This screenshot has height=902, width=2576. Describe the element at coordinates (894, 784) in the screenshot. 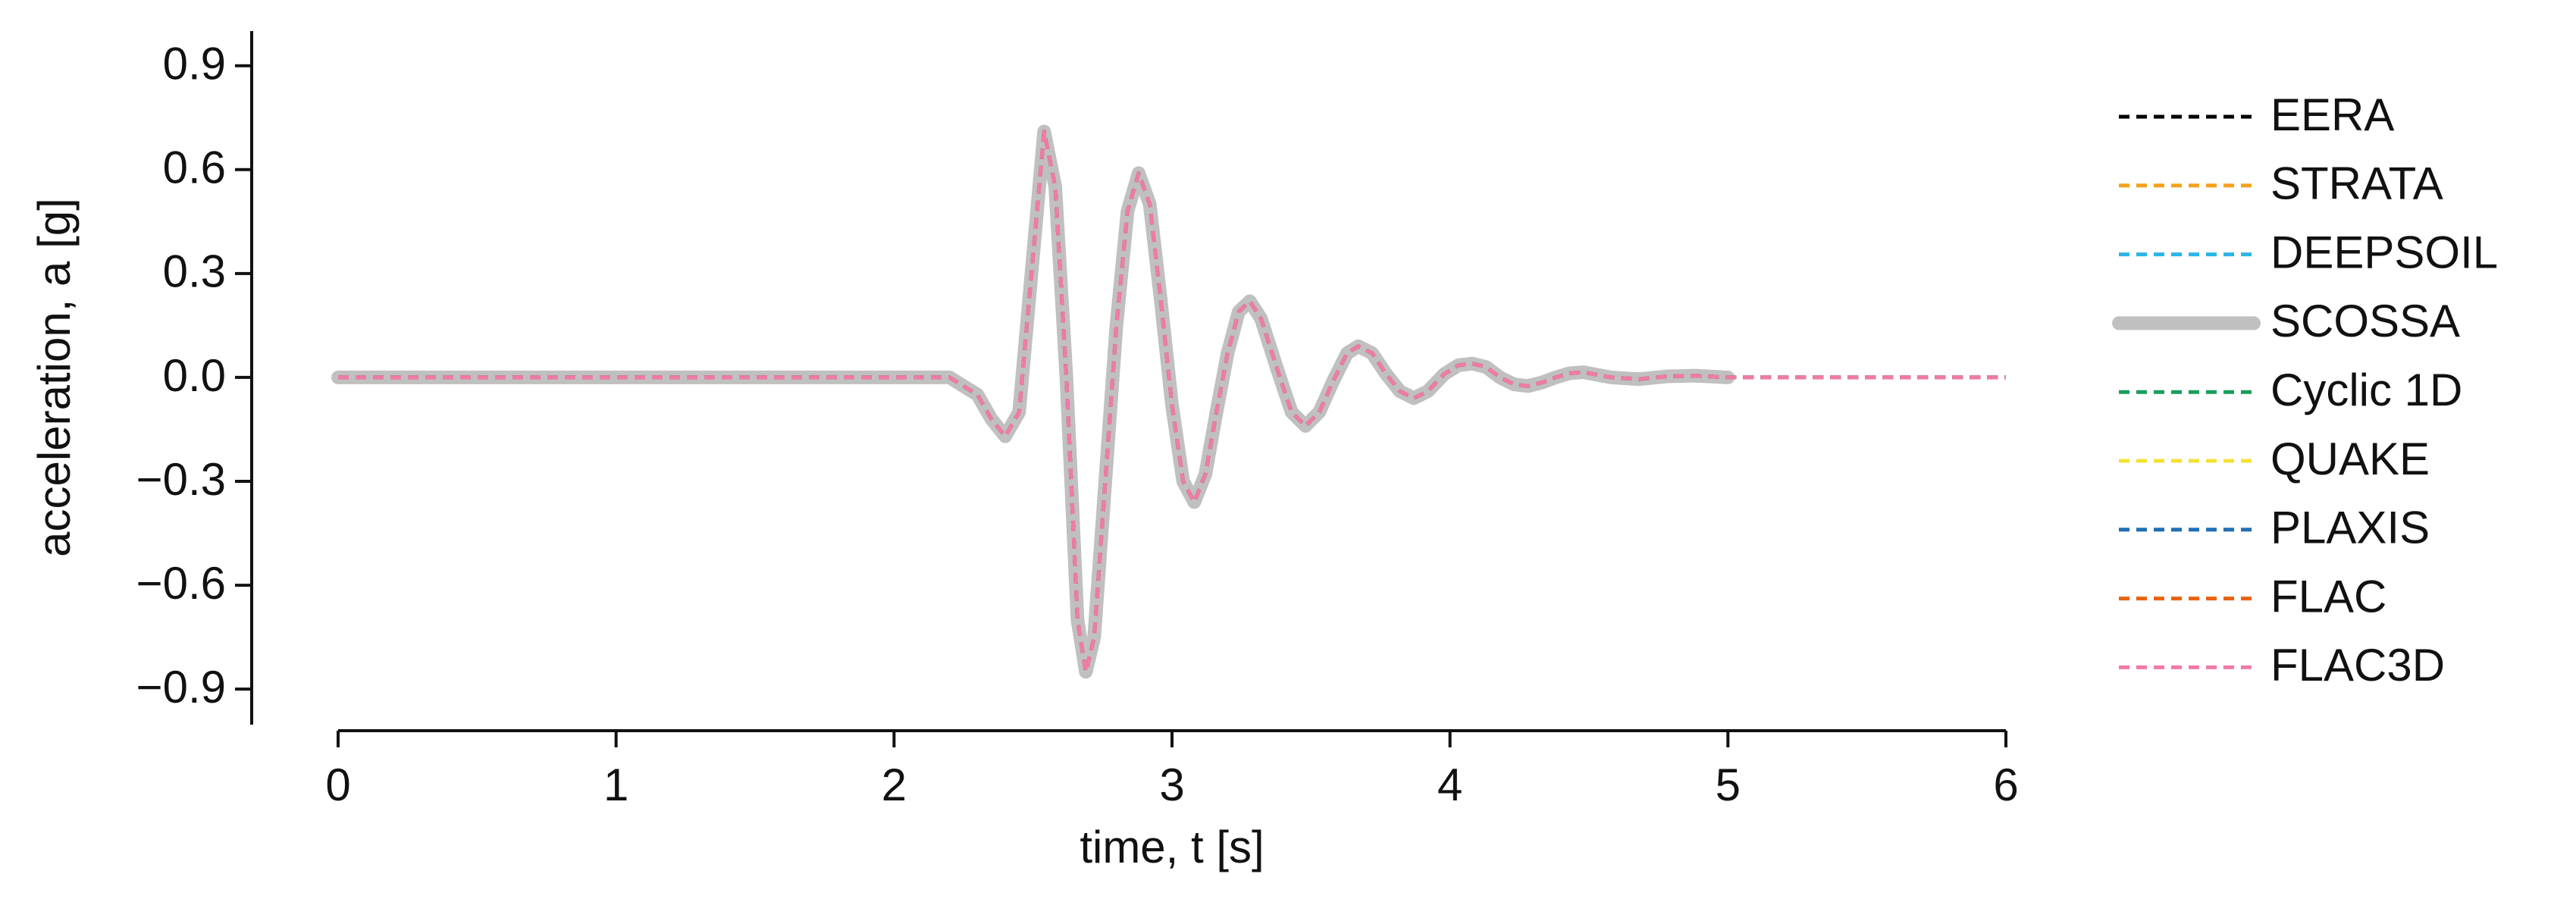

I see `x-tick-label: 2` at that location.